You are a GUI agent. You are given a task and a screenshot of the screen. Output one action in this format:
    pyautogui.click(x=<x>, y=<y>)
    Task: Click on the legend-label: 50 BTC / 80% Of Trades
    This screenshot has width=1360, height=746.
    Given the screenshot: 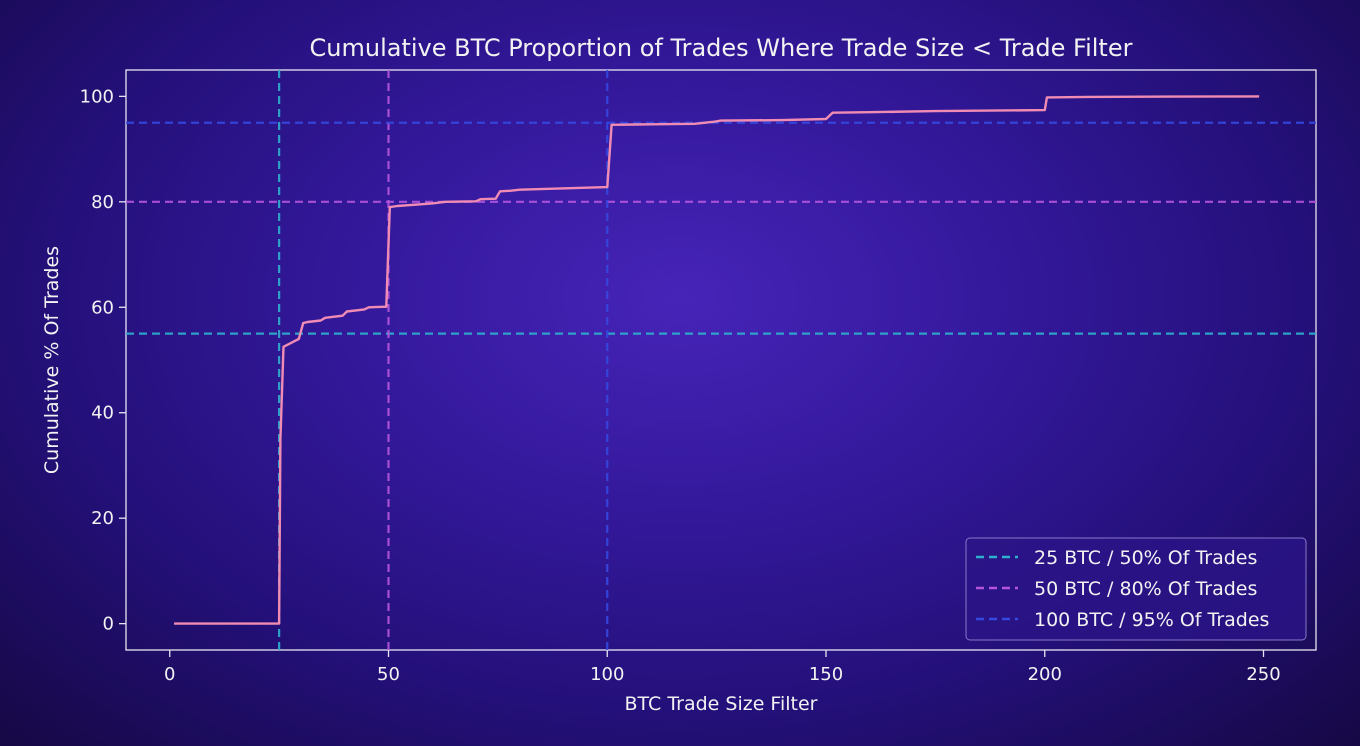 What is the action you would take?
    pyautogui.click(x=1145, y=589)
    